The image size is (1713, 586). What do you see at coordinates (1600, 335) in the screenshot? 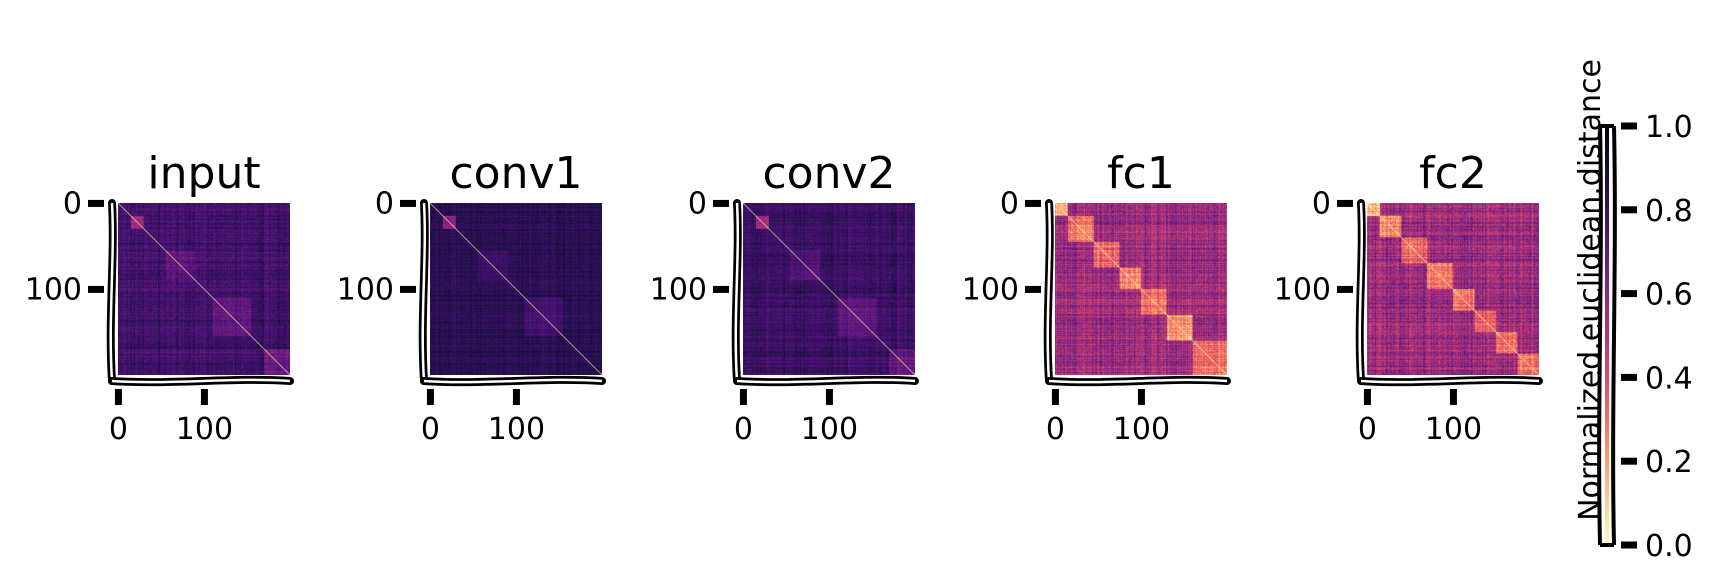
I see `colorbar-left-outline` at bounding box center [1600, 335].